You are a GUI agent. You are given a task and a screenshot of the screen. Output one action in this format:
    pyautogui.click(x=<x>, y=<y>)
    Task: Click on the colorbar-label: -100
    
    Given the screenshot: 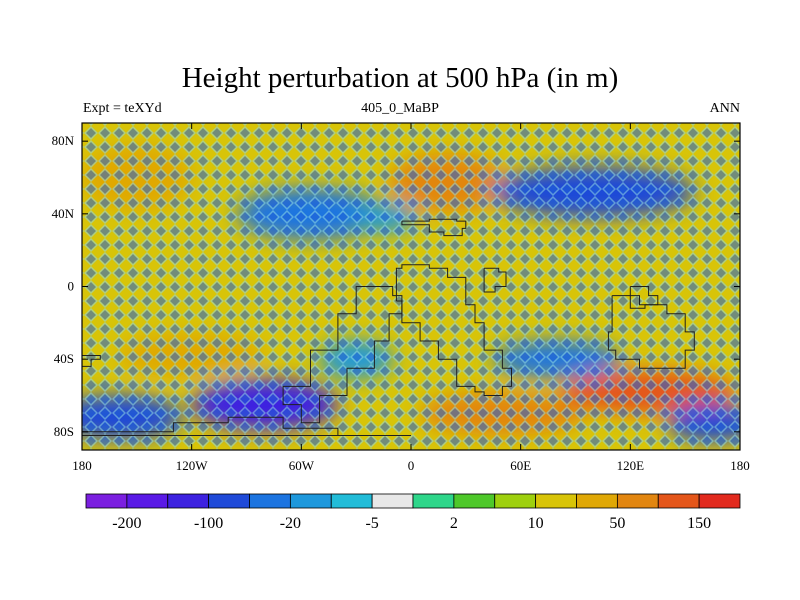 What is the action you would take?
    pyautogui.click(x=208, y=523)
    